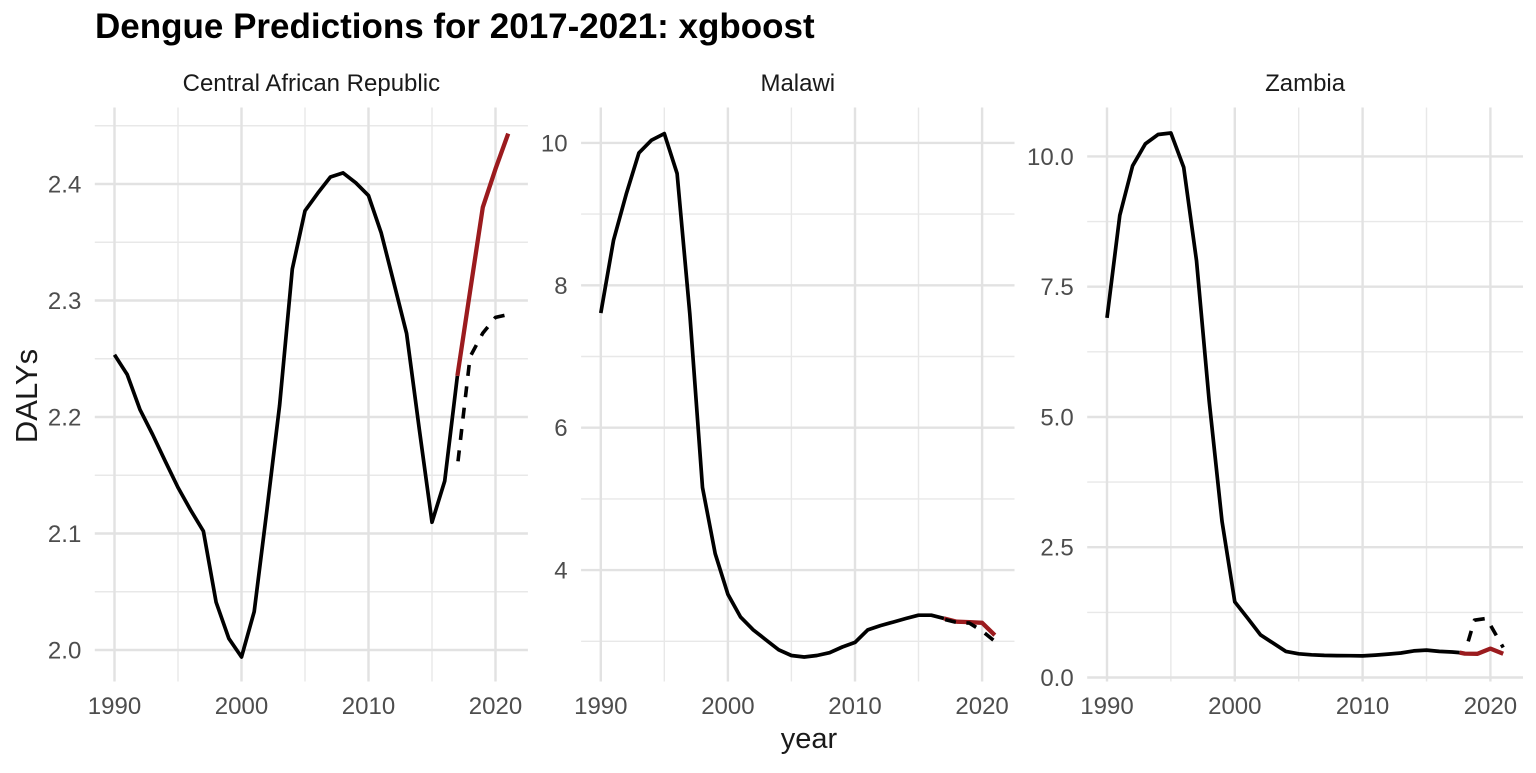 This screenshot has width=1536, height=773. What do you see at coordinates (560, 428) in the screenshot?
I see `svg-text: 6` at bounding box center [560, 428].